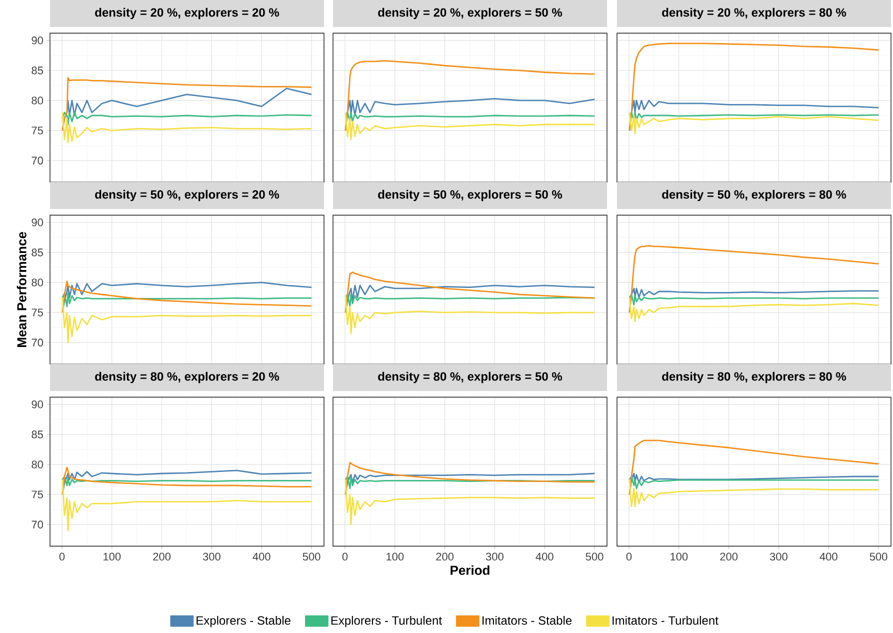 The image size is (893, 633). I want to click on chart-title: density = 20 %, explorers = 50 %, so click(470, 13).